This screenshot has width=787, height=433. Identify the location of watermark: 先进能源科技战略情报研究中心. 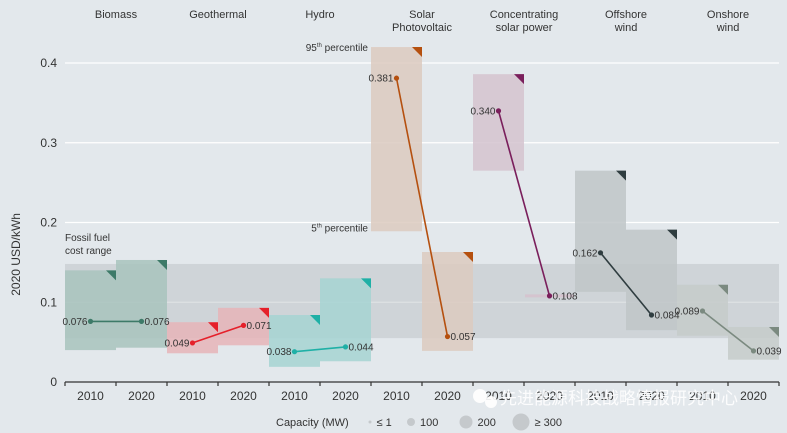
(605, 398).